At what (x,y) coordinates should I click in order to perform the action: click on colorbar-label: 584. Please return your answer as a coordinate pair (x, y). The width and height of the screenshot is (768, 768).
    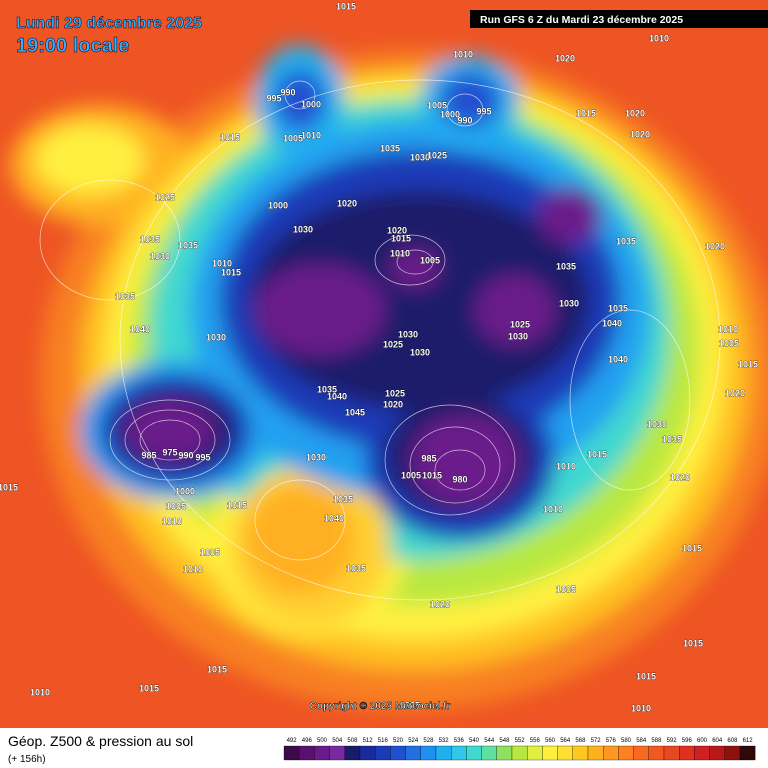
    Looking at the image, I should click on (641, 741).